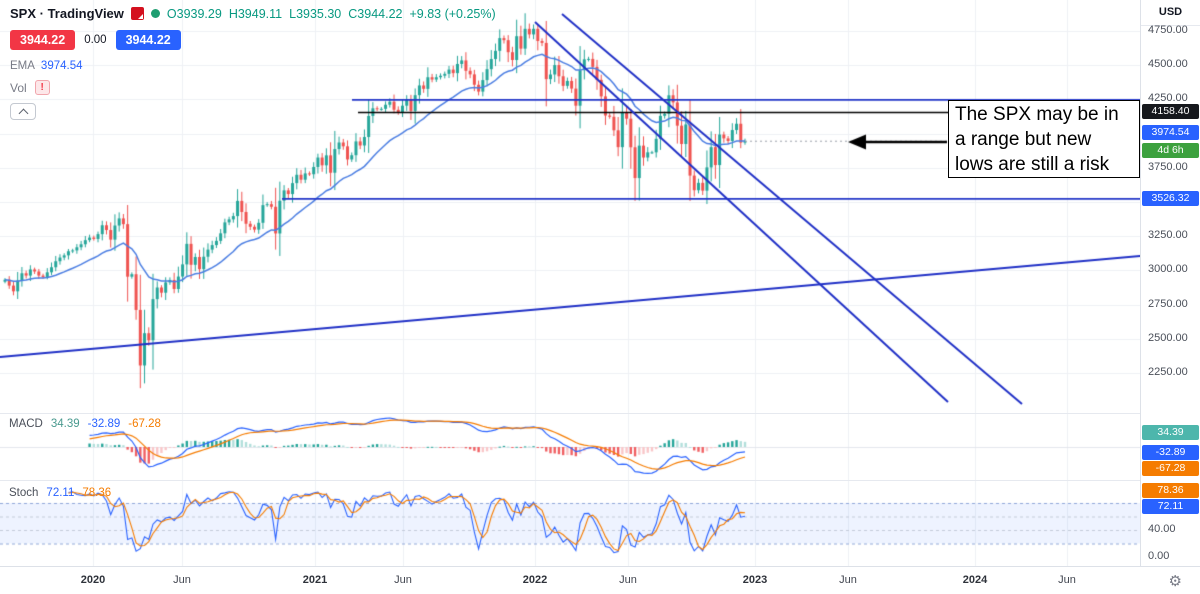 This screenshot has height=594, width=1200. I want to click on change-value: +9.83 (+0.25%), so click(452, 13).